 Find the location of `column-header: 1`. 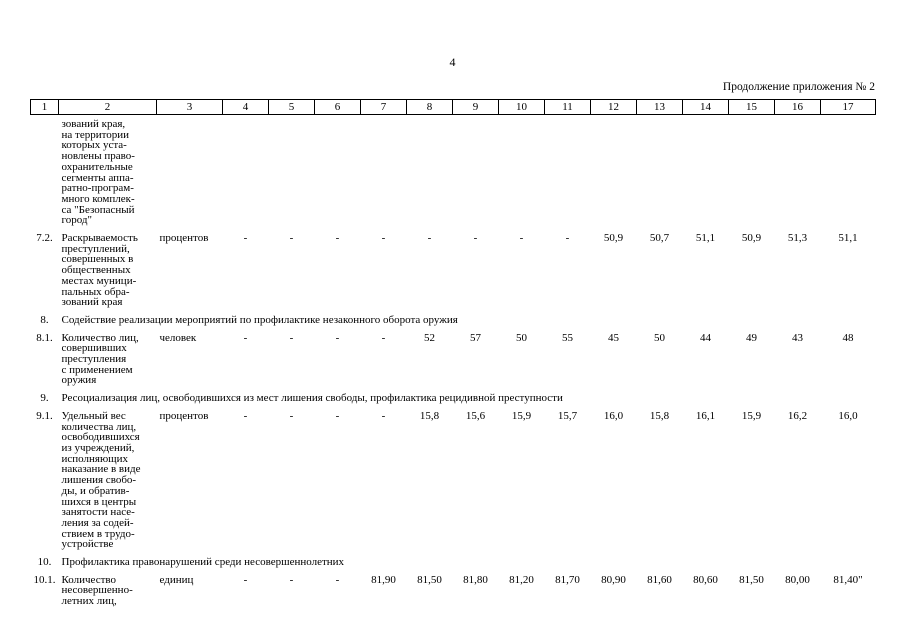

column-header: 1 is located at coordinates (44, 107).